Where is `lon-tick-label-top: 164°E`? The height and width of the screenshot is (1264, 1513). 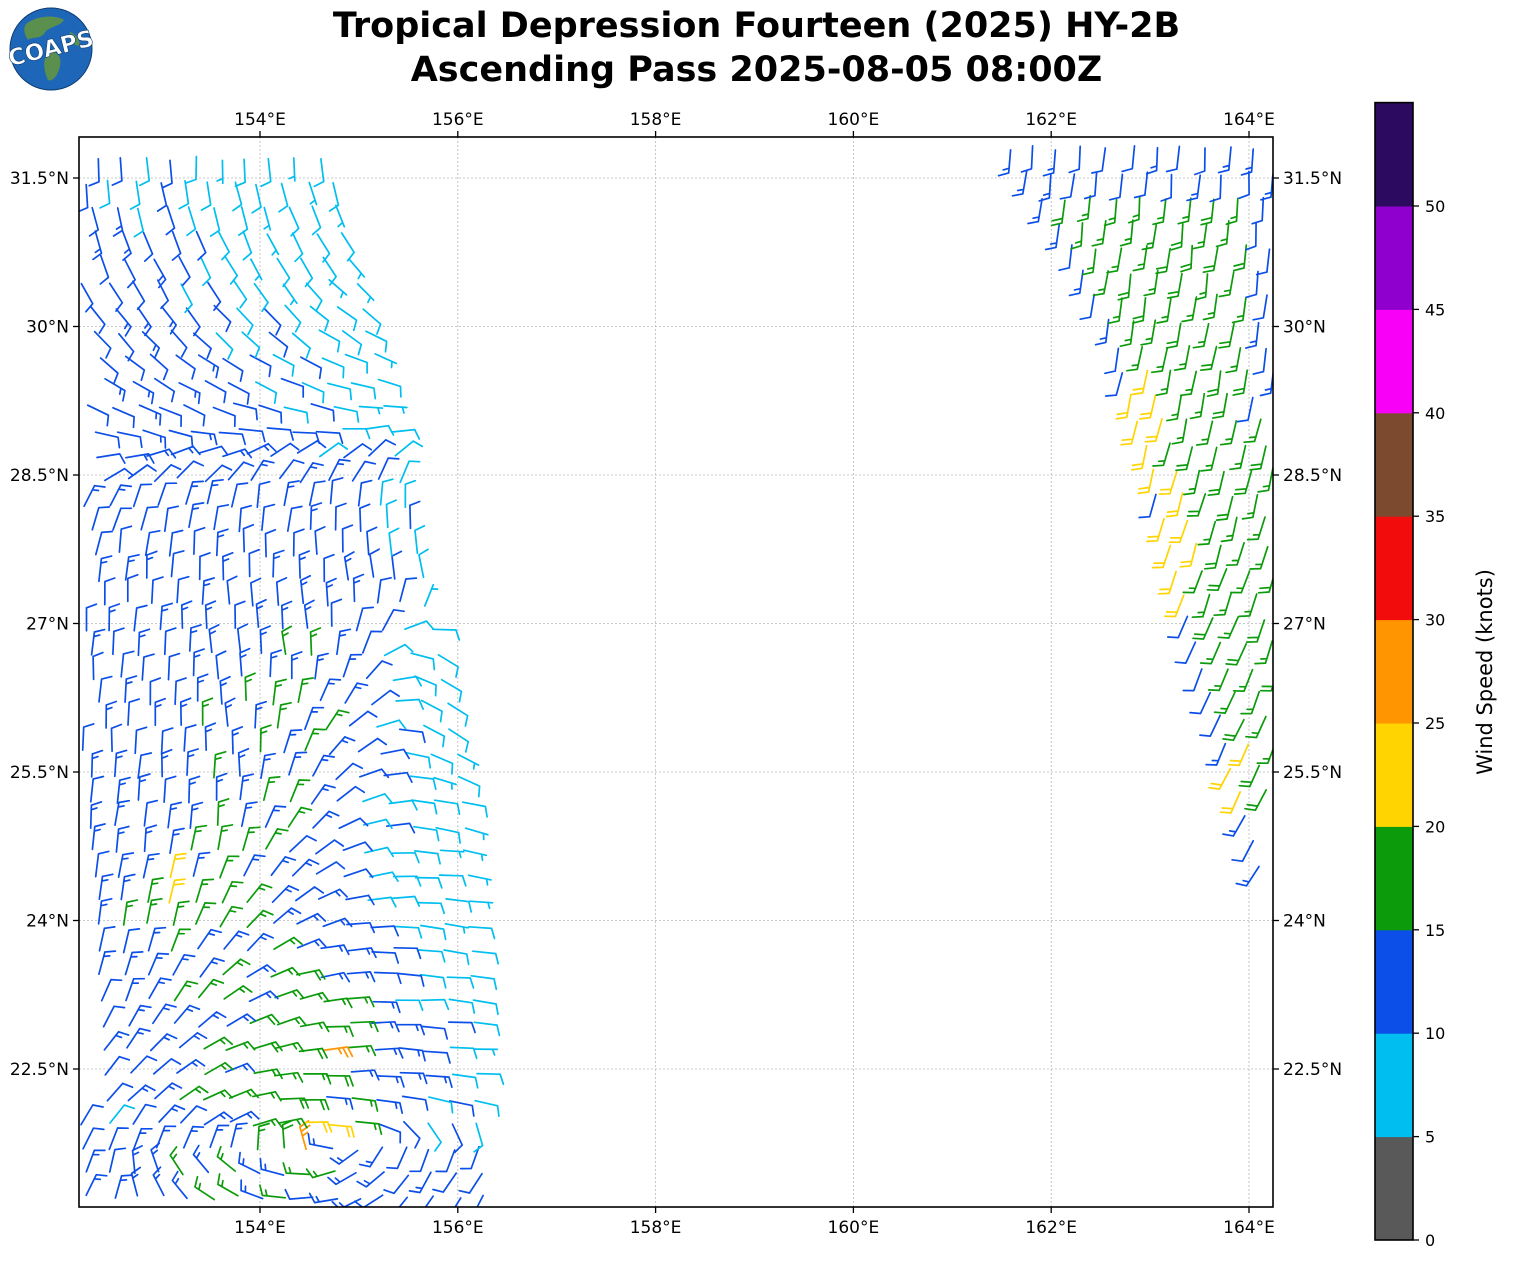
lon-tick-label-top: 164°E is located at coordinates (1249, 120).